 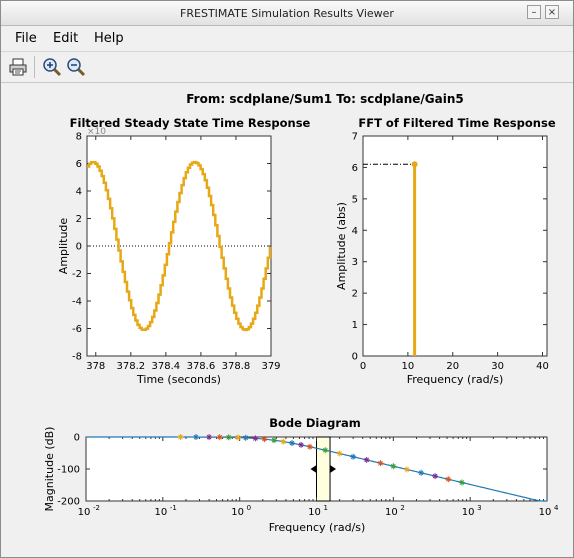 I want to click on bode-xtick-exponent: -1, so click(x=173, y=508).